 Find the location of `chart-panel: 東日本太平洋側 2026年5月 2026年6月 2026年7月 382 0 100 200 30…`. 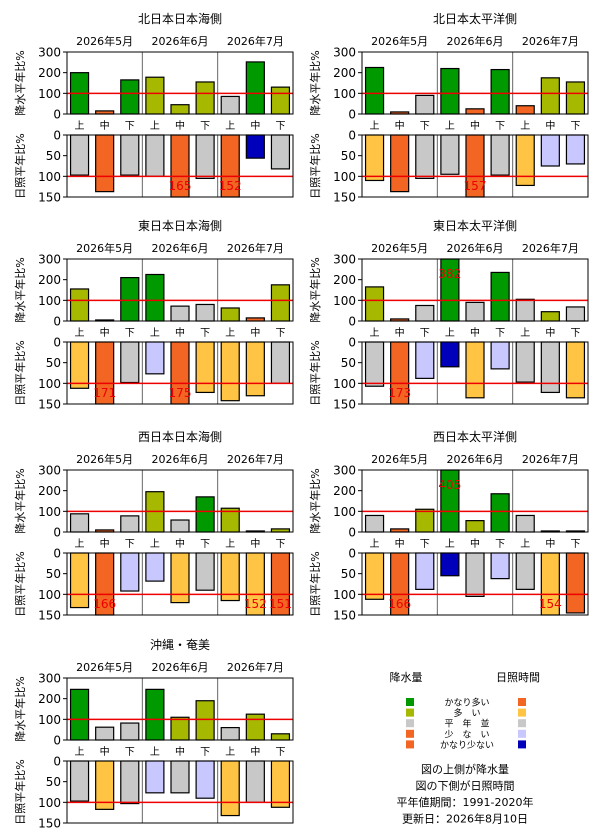

chart-panel: 東日本太平洋側 2026年5月 2026年6月 2026年7月 382 0 100 200 30… is located at coordinates (448, 315).